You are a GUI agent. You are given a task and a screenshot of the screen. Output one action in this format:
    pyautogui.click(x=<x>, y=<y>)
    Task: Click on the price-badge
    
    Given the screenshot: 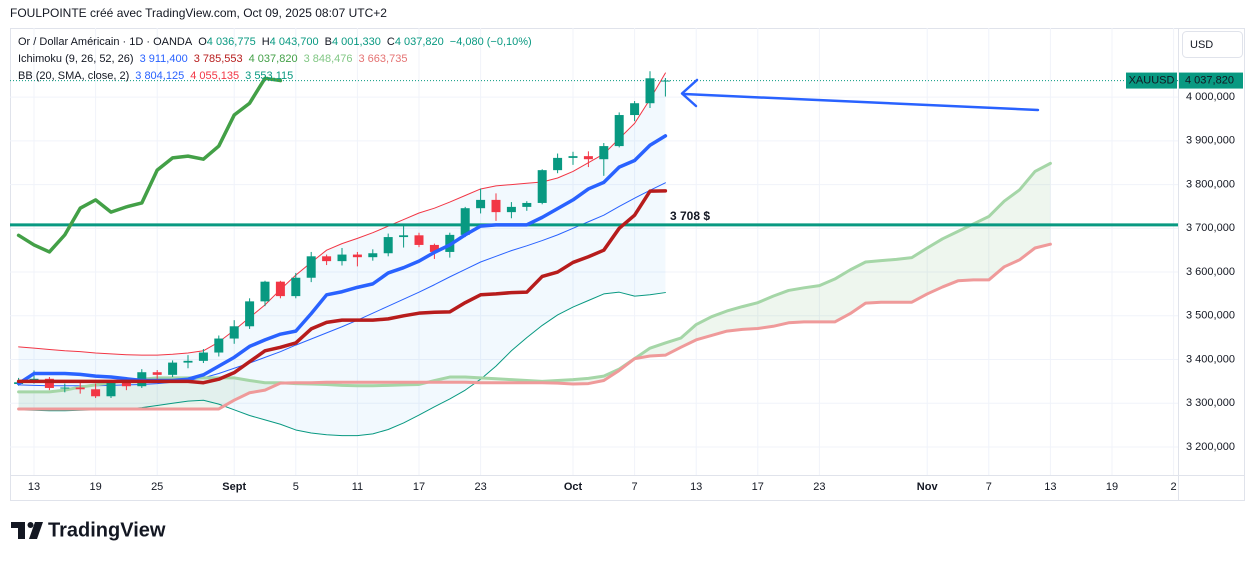 What is the action you would take?
    pyautogui.click(x=1211, y=80)
    